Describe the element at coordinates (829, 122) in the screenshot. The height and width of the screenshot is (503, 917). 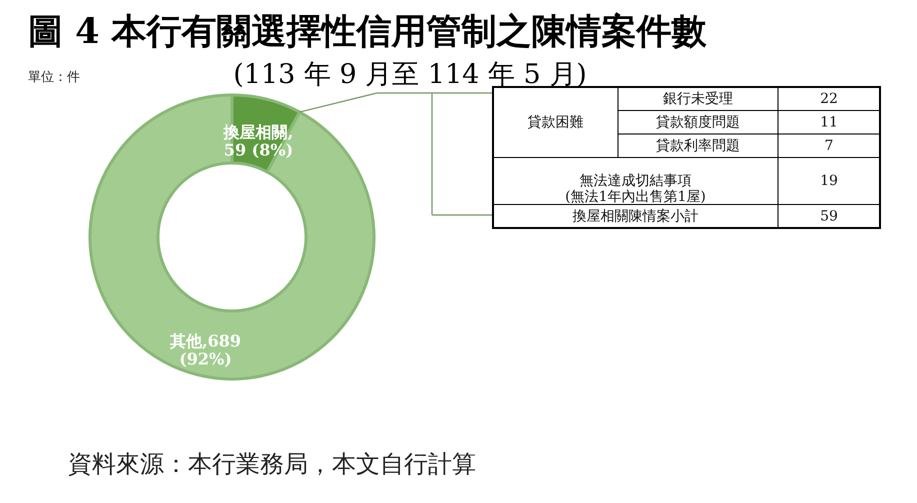
I see `data-label: 11` at that location.